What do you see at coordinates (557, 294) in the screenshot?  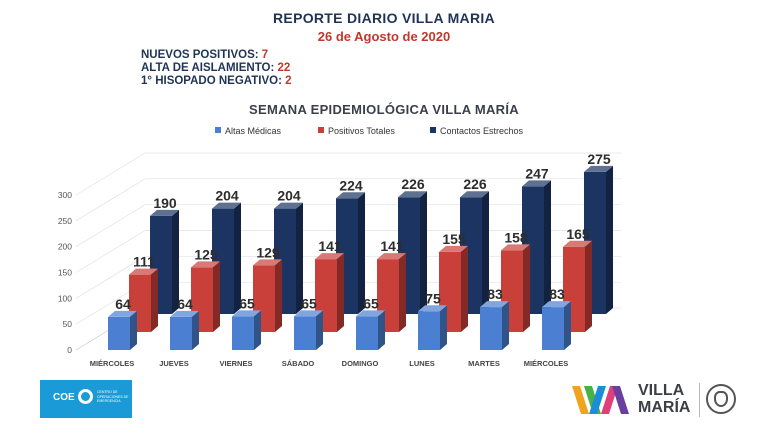 I see `data-label: 83` at bounding box center [557, 294].